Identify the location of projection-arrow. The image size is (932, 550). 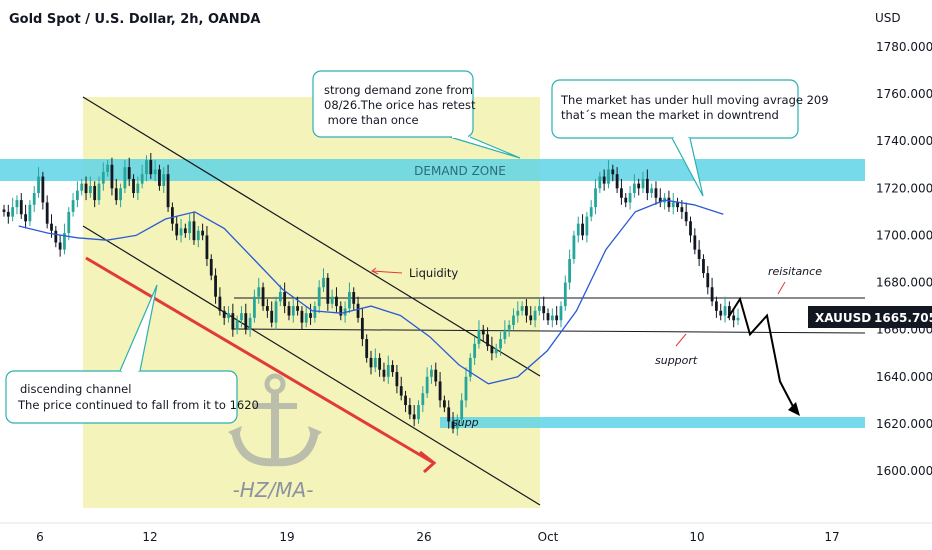
(763, 356).